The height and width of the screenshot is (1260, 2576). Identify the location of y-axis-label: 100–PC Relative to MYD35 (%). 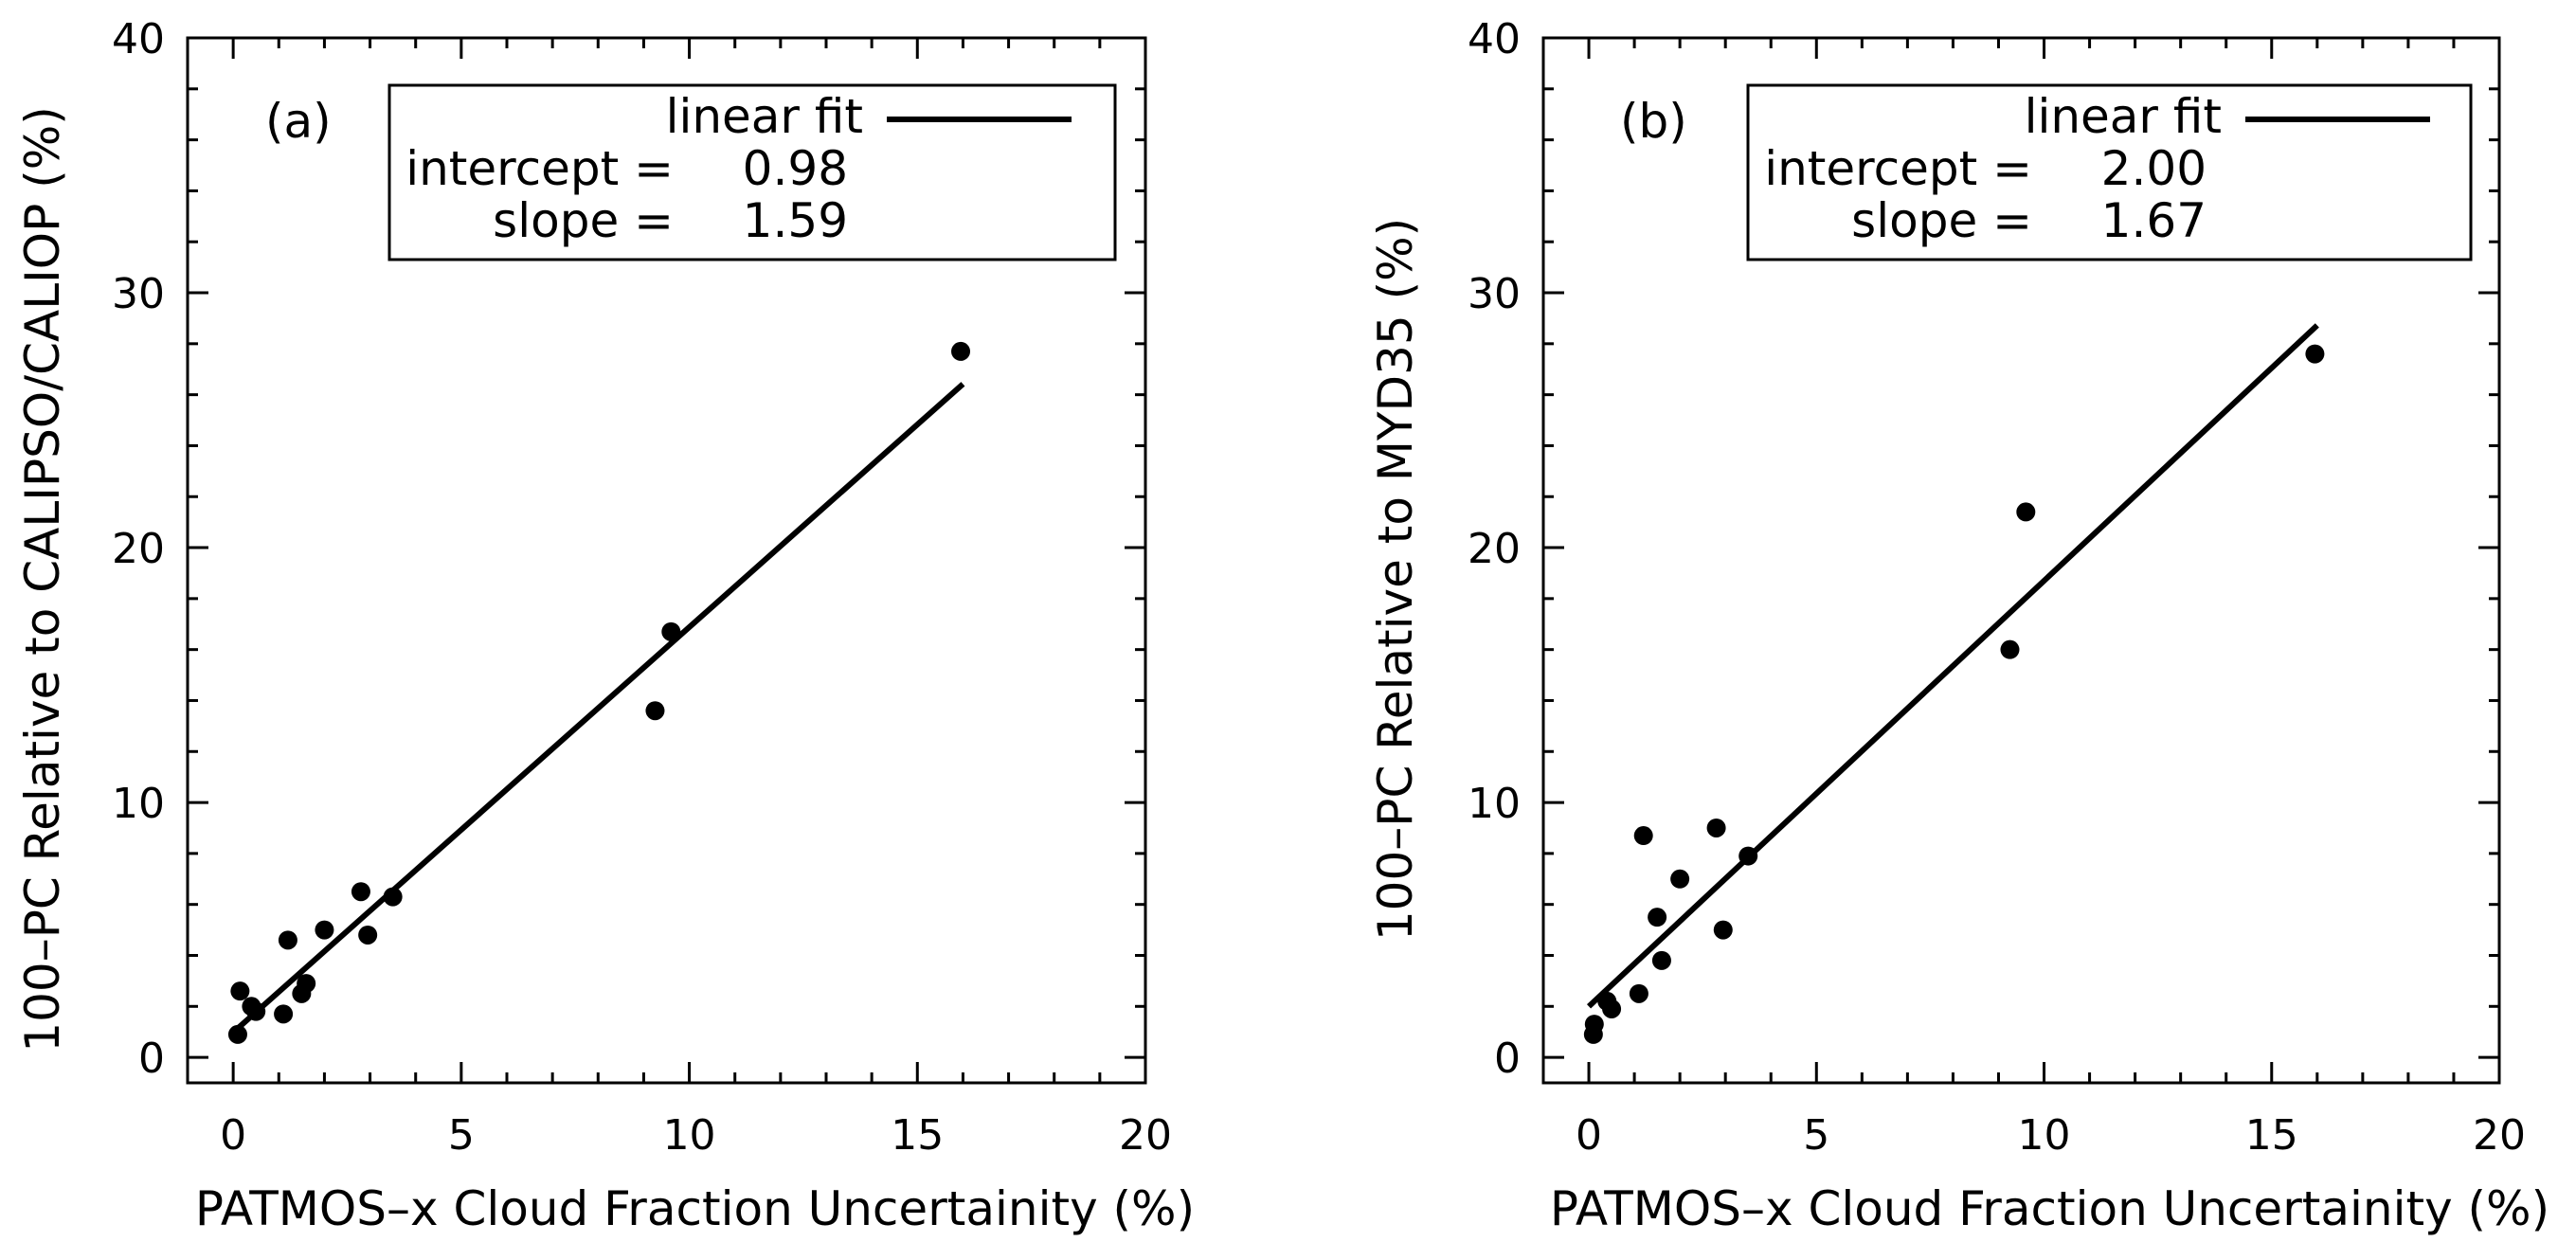
(1395, 579).